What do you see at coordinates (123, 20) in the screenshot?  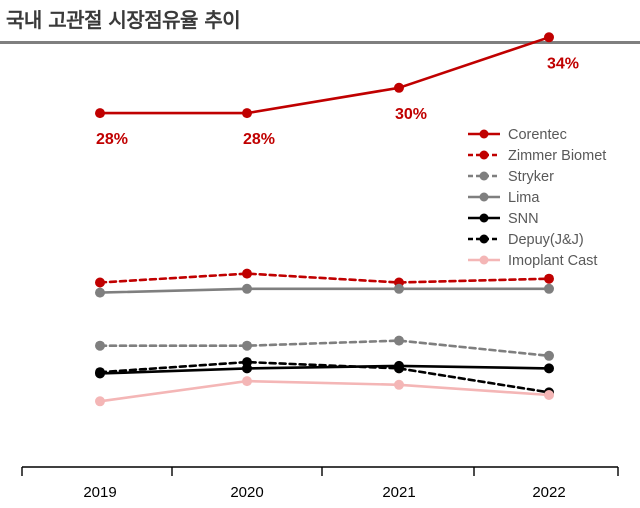 I see `chart-title: 국내 고관절 시장점유율 추이` at bounding box center [123, 20].